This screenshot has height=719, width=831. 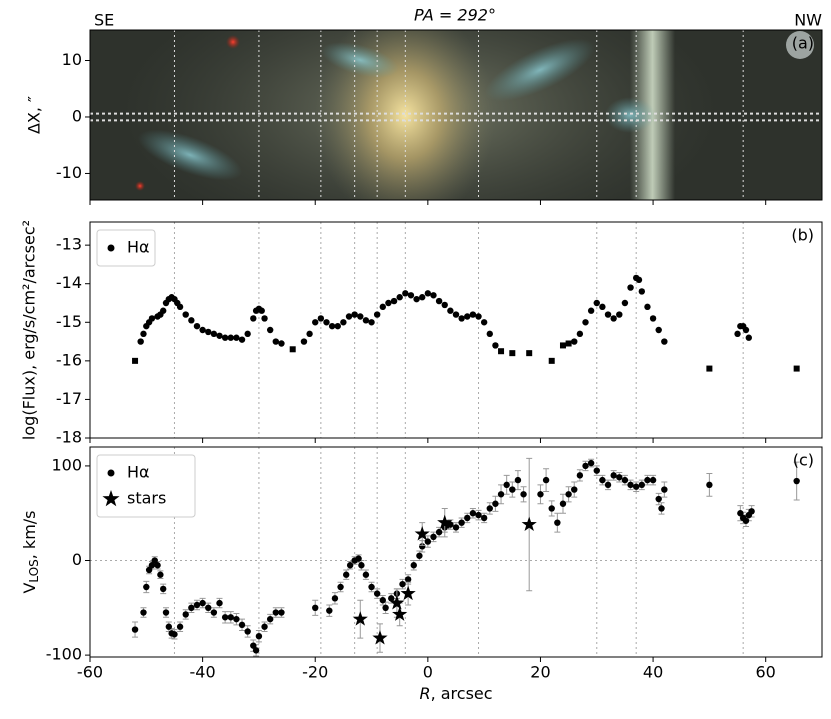 I want to click on y-axis-label: VLOS, km/s, so click(x=30, y=551).